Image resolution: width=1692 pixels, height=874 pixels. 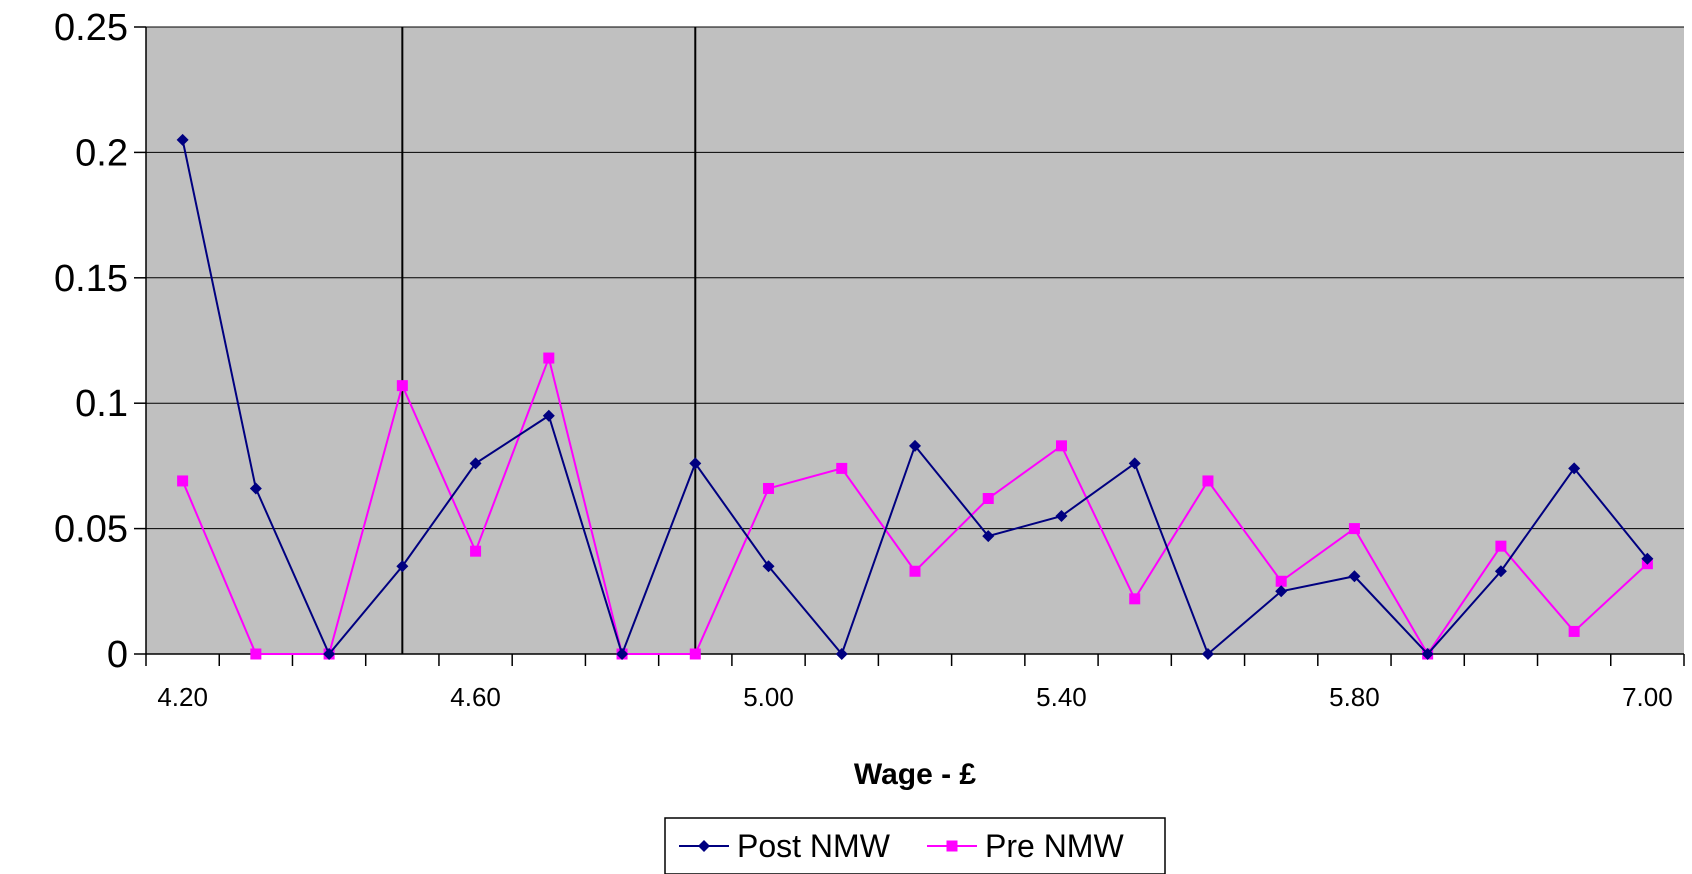 I want to click on legend-label-post-nmw: Post NMW, so click(x=814, y=846).